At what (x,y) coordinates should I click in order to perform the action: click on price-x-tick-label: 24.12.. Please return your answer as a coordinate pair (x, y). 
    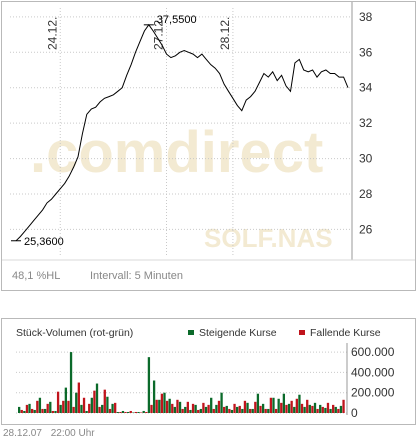
    Looking at the image, I should click on (52, 33).